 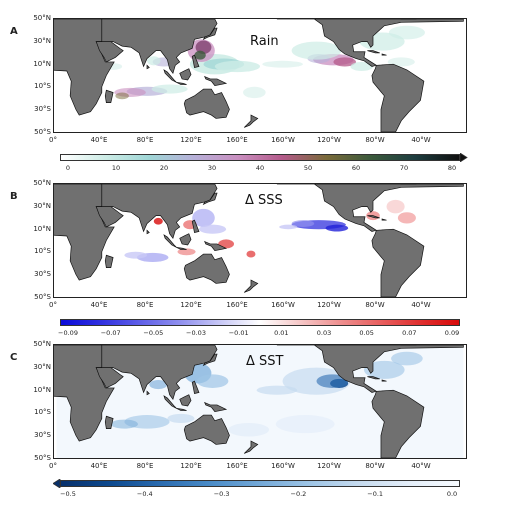 What do you see at coordinates (14, 196) in the screenshot?
I see `panel-letter: B` at bounding box center [14, 196].